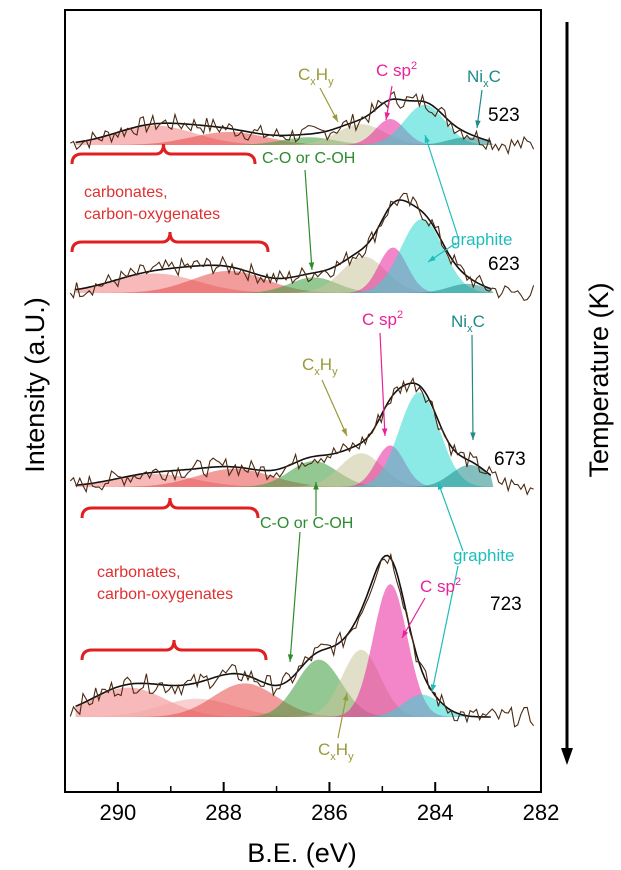 The width and height of the screenshot is (621, 870). Describe the element at coordinates (295, 597) in the screenshot. I see `arrow-co-723-line` at that location.